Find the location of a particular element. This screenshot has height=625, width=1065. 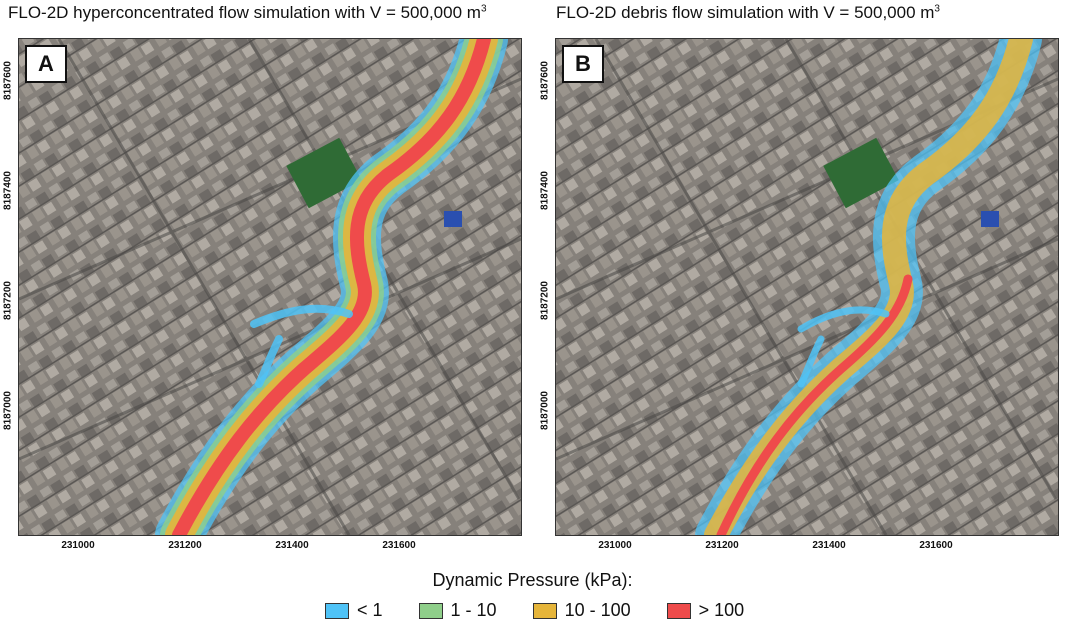

legend-label-gt100: > 100 is located at coordinates (721, 610).